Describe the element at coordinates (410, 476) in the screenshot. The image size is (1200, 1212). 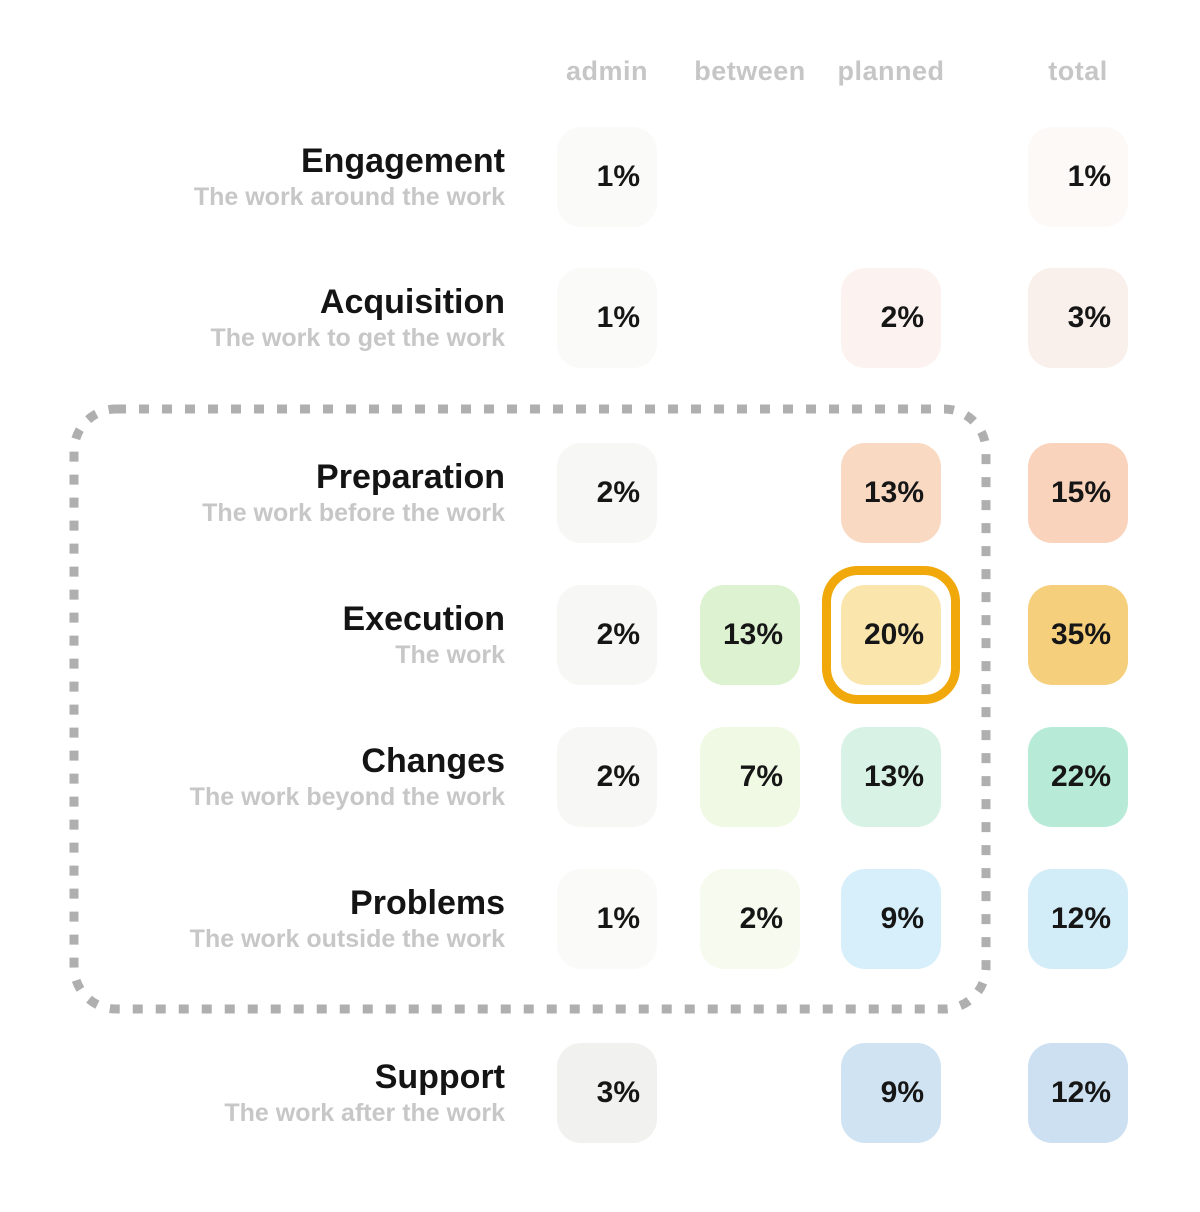
I see `row-title: Preparation` at that location.